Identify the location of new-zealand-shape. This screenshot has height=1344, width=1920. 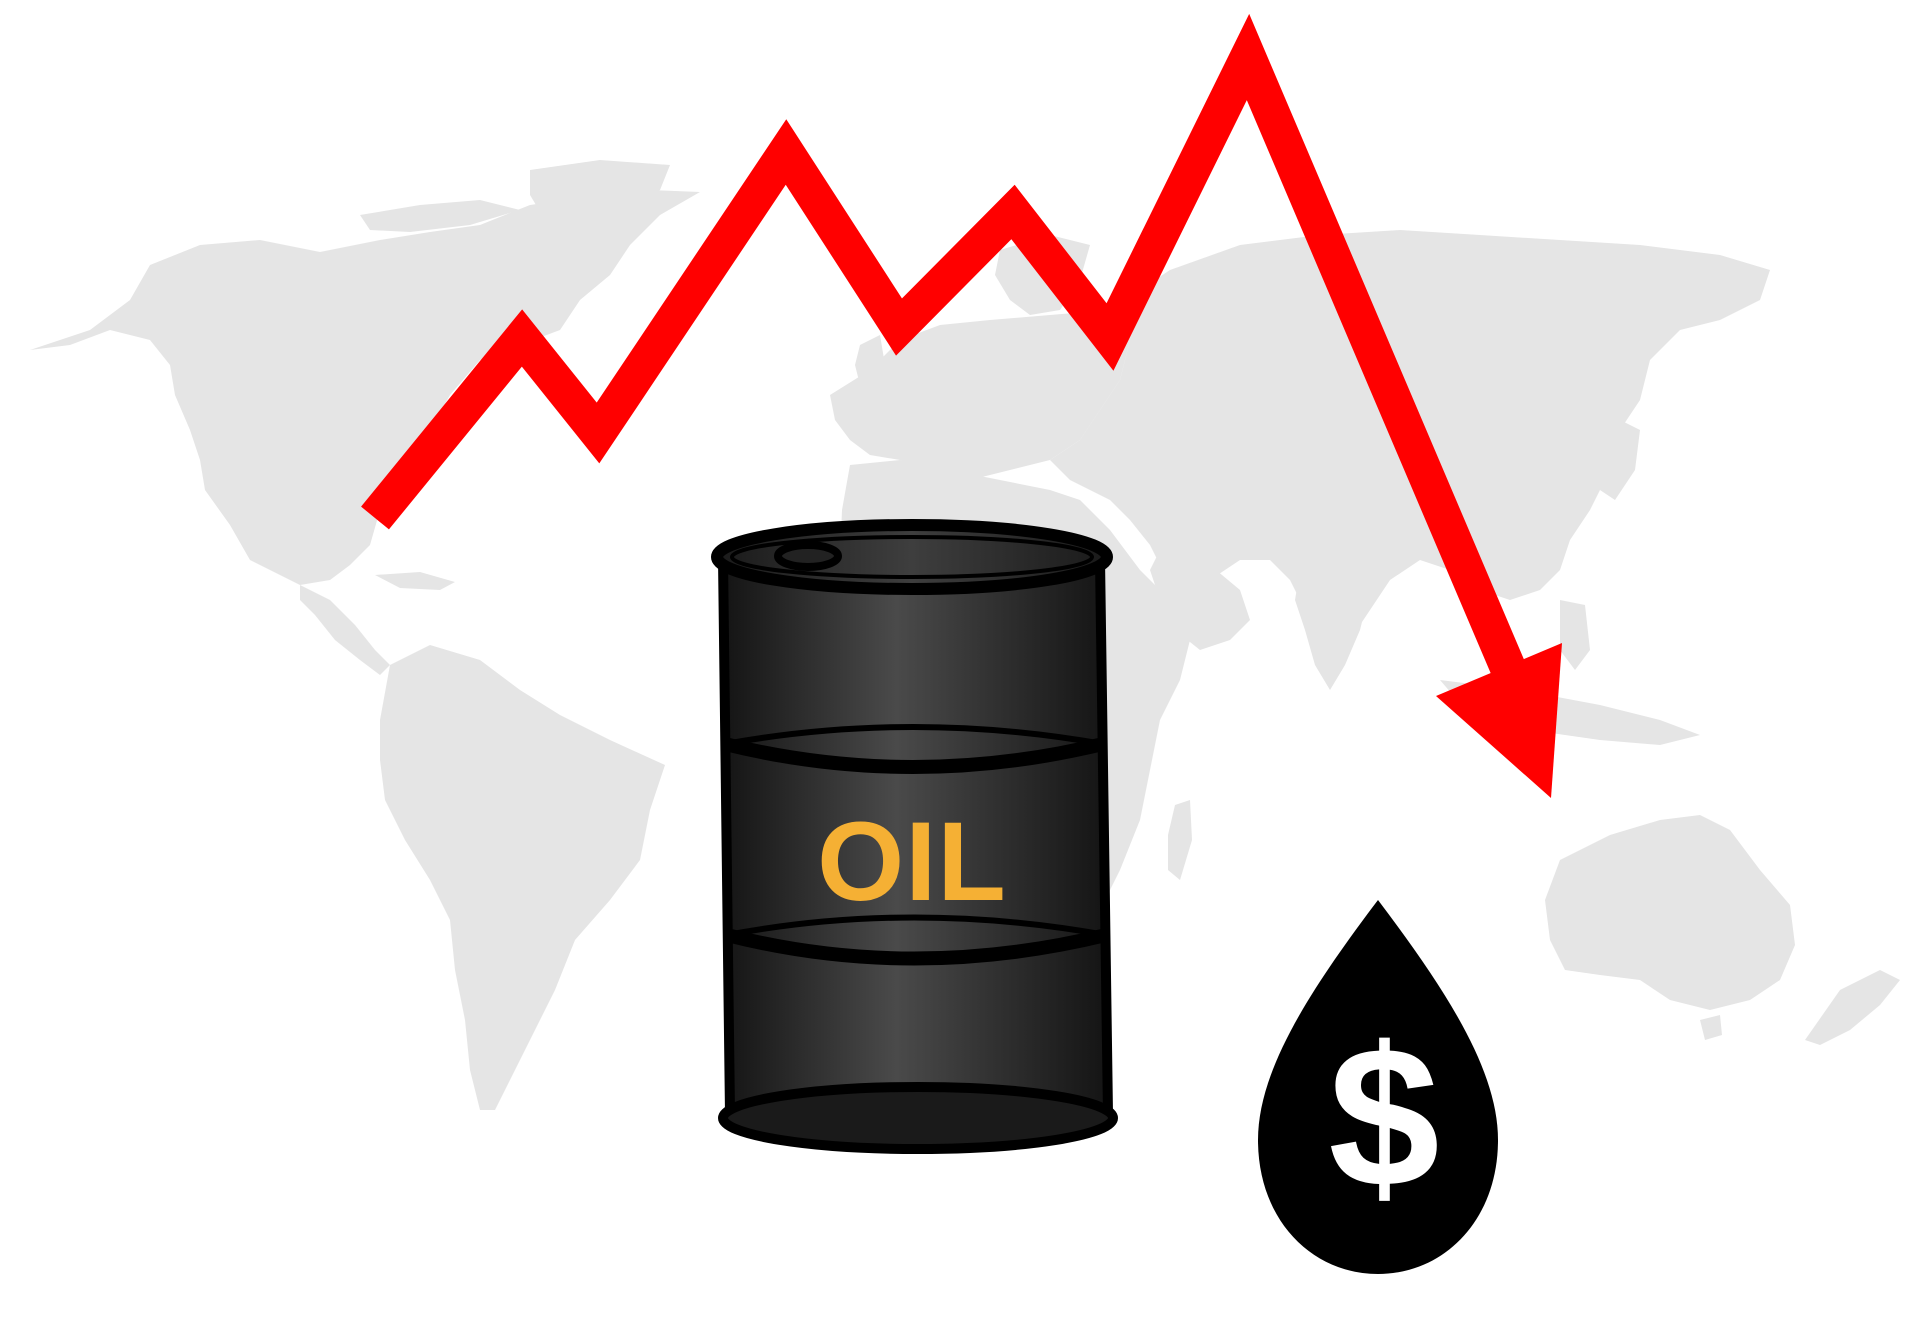
(1852, 1007).